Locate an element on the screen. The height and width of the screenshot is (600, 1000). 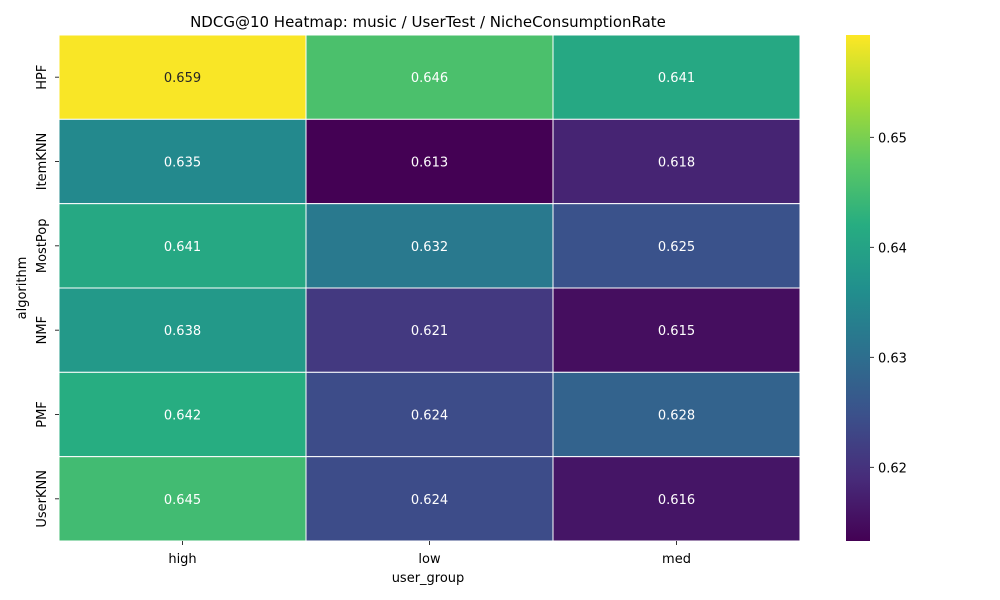
x-axis: high low med is located at coordinates (429, 554).